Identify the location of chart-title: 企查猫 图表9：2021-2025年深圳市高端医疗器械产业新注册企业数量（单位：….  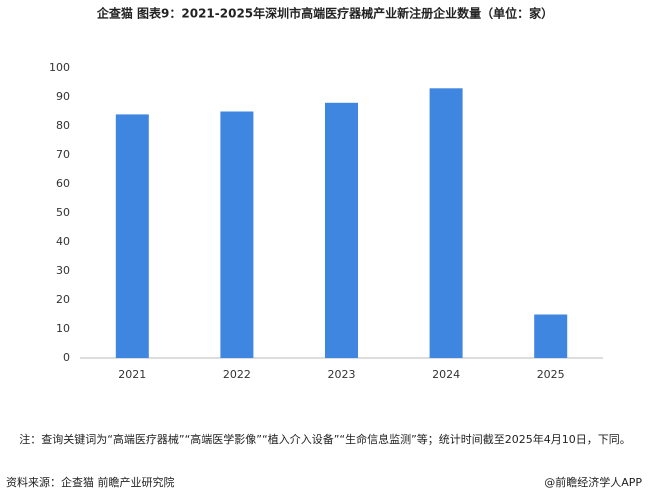
(324, 13).